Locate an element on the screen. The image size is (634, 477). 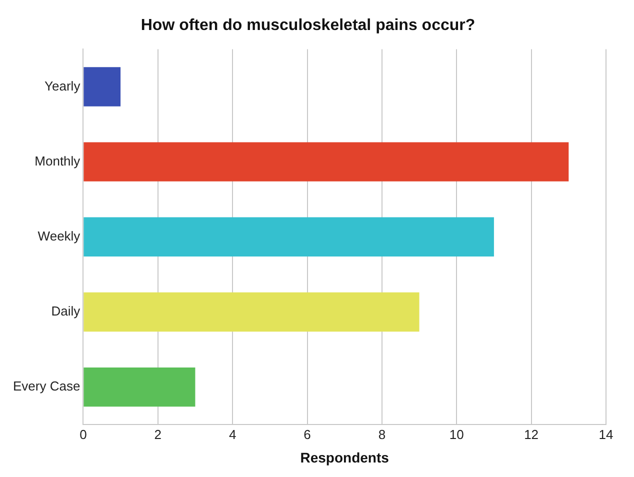
x-tick-label: 2 is located at coordinates (158, 434).